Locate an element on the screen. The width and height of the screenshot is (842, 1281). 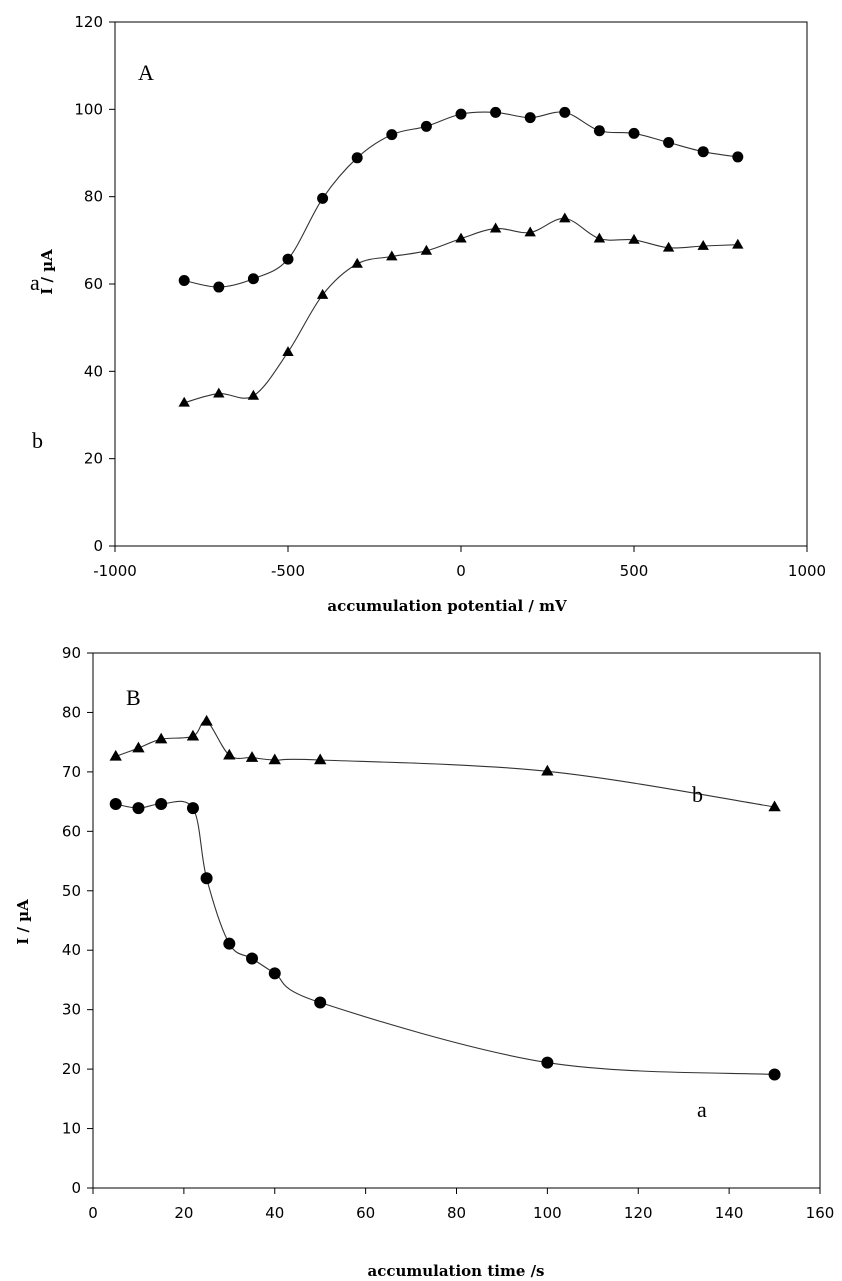
x-ticks-a: -1000 -500 0 500 1000 is located at coordinates (459, 563).